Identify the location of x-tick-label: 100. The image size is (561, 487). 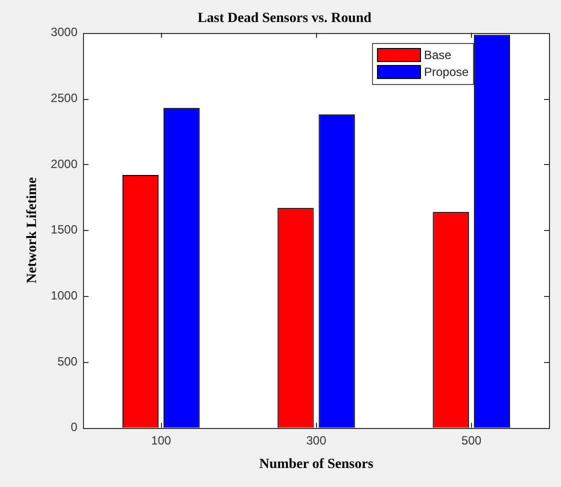
(161, 440).